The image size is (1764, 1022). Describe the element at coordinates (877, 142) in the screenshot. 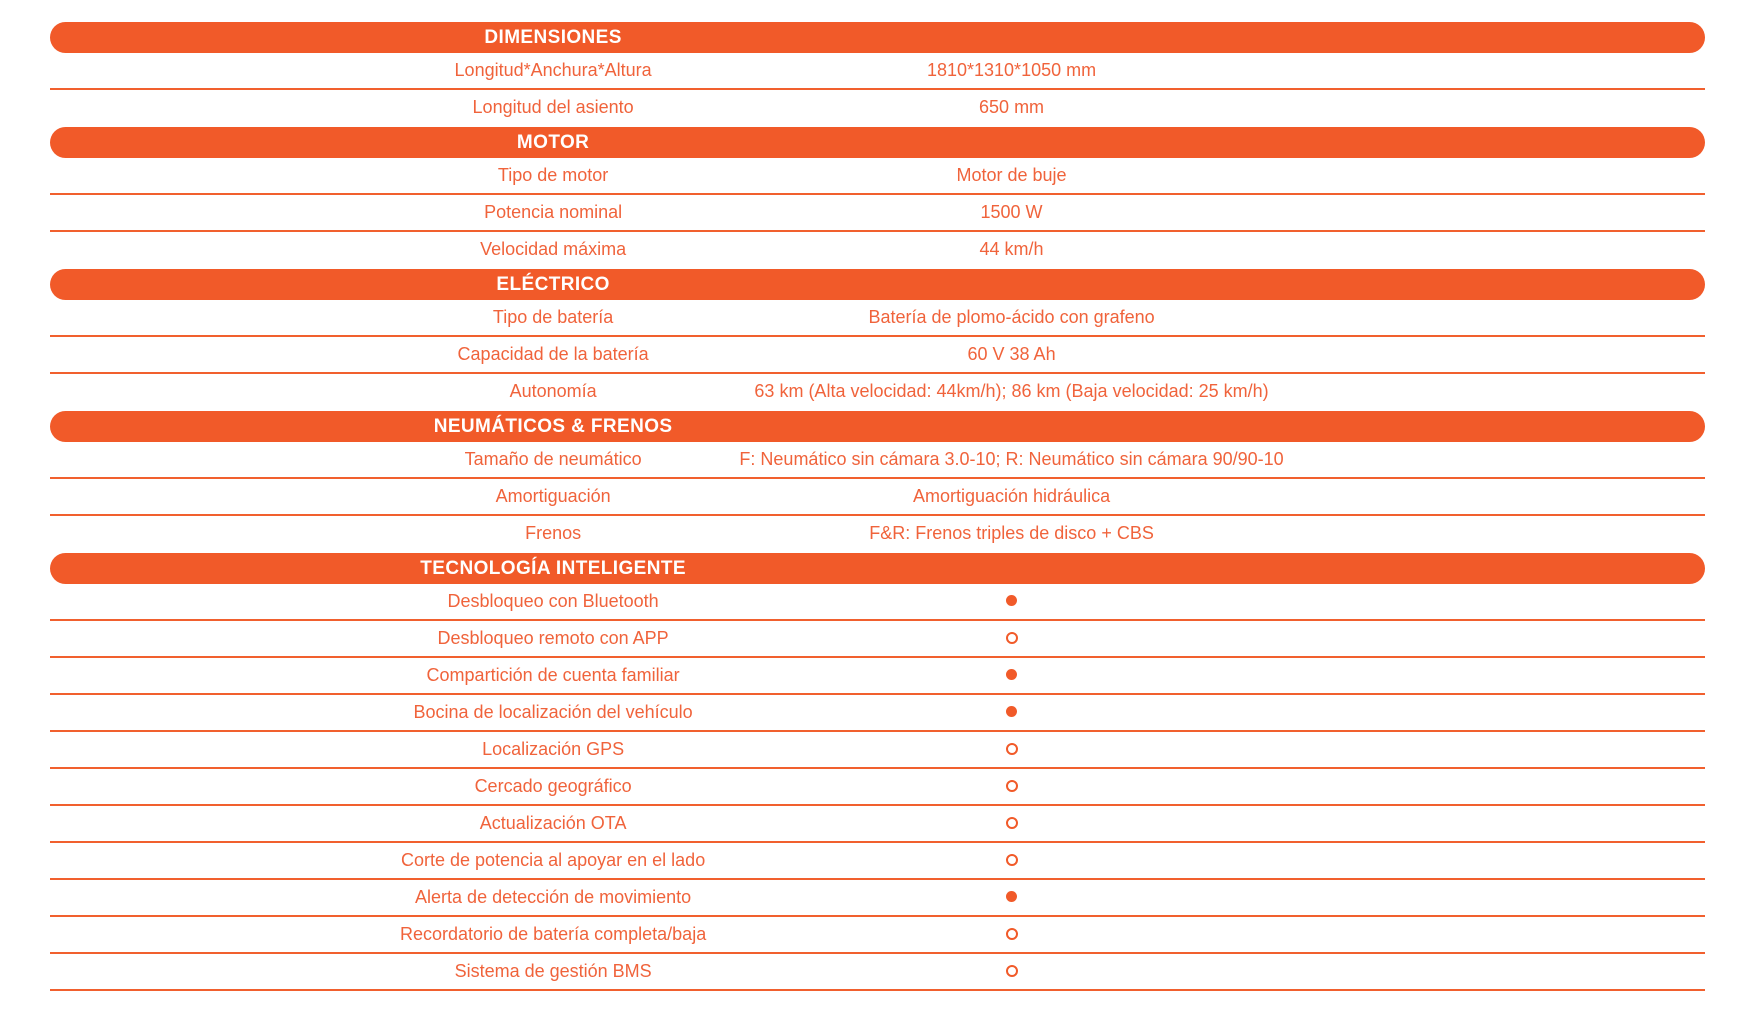

I see `section-header-bar: MOTOR` at that location.